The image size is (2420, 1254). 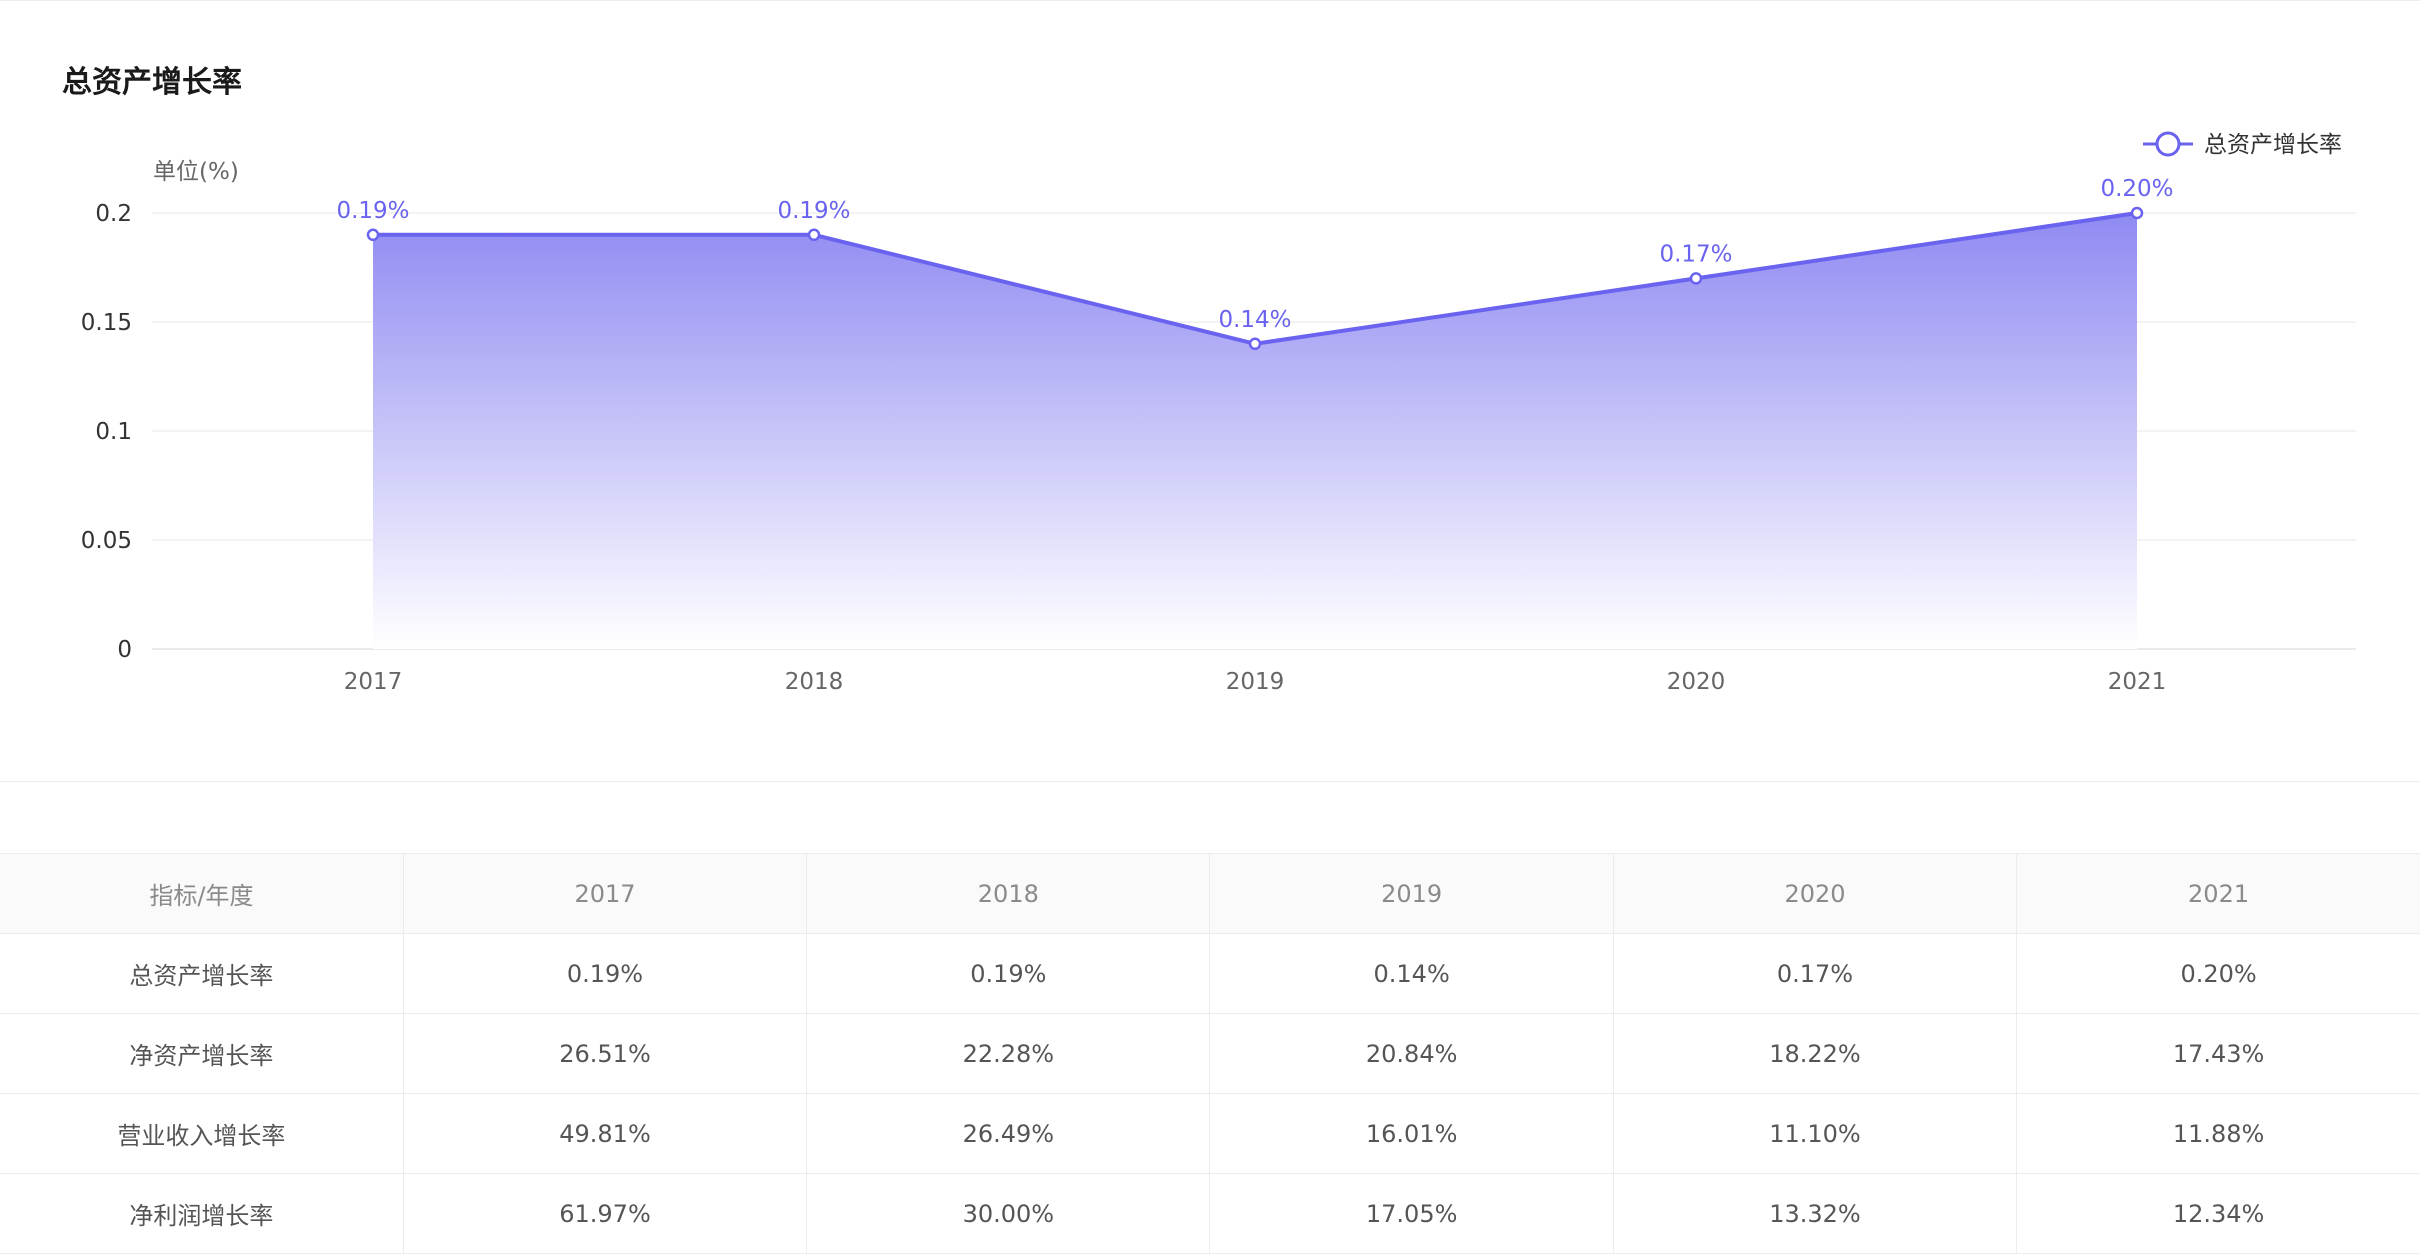 I want to click on table-cell: 12.34%, so click(x=2218, y=1213).